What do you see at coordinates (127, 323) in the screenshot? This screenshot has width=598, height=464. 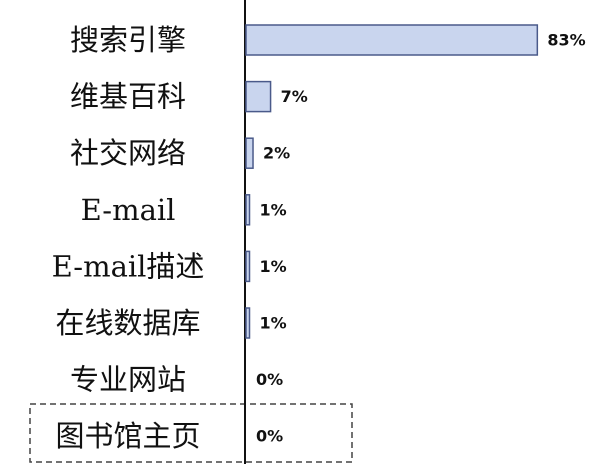 I see `category-label: 在线数据库` at bounding box center [127, 323].